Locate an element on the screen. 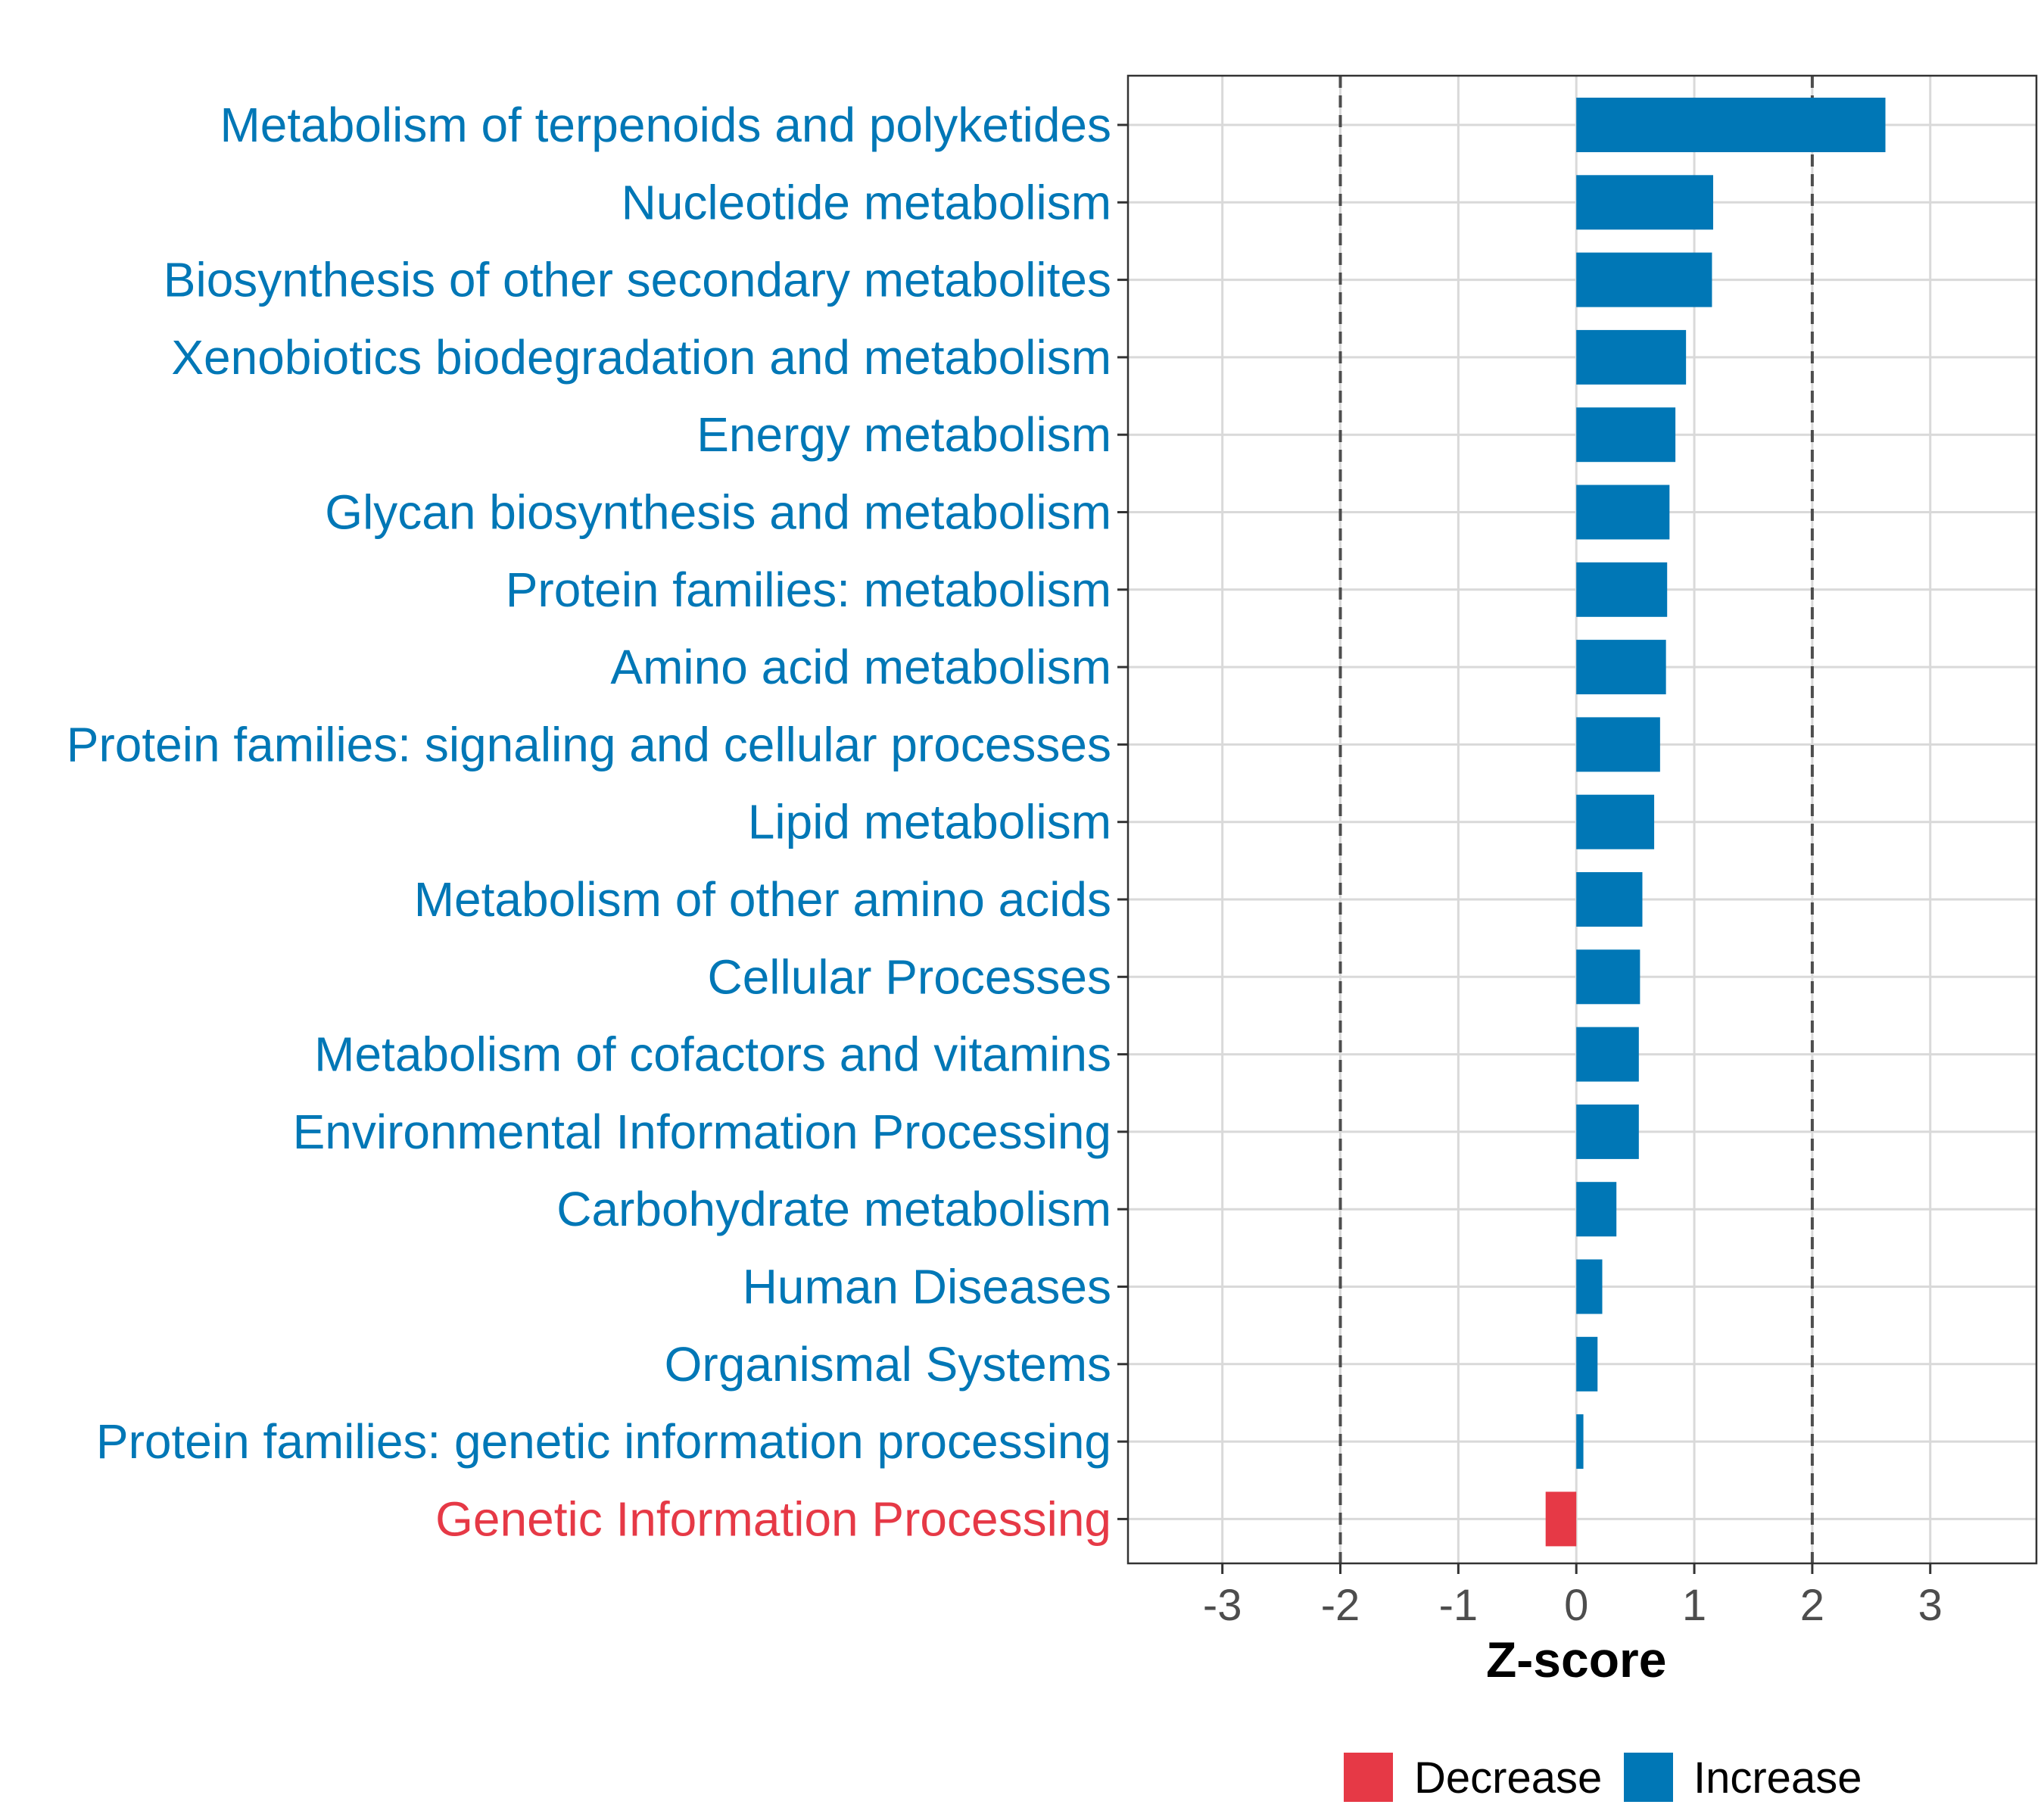 The width and height of the screenshot is (2044, 1817). category-label: Human Diseases is located at coordinates (927, 1287).